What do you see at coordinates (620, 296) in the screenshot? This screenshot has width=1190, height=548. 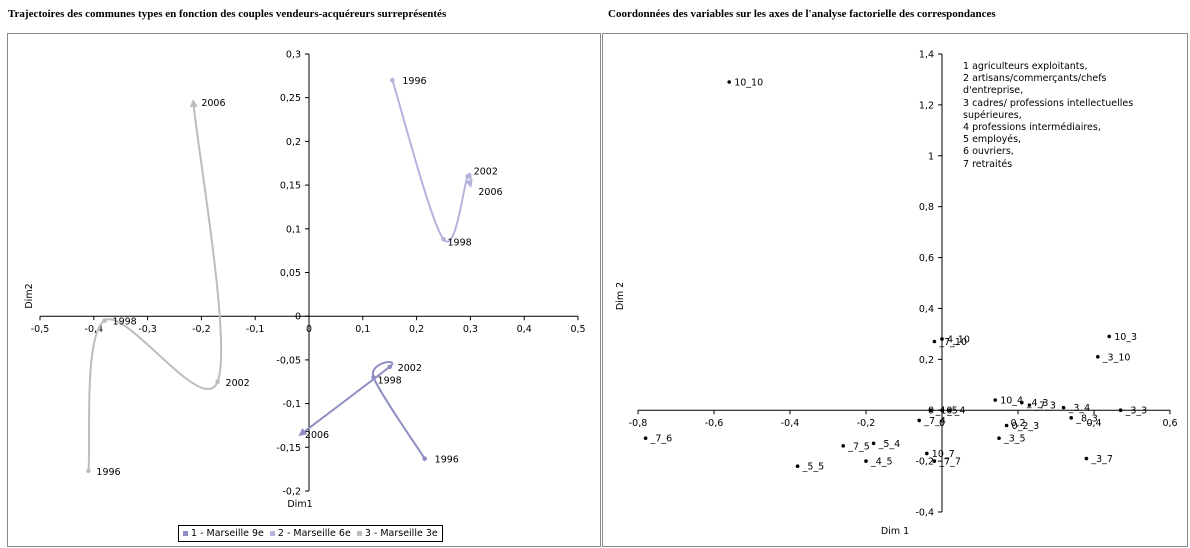 I see `y-axis-title: Dim 2` at bounding box center [620, 296].